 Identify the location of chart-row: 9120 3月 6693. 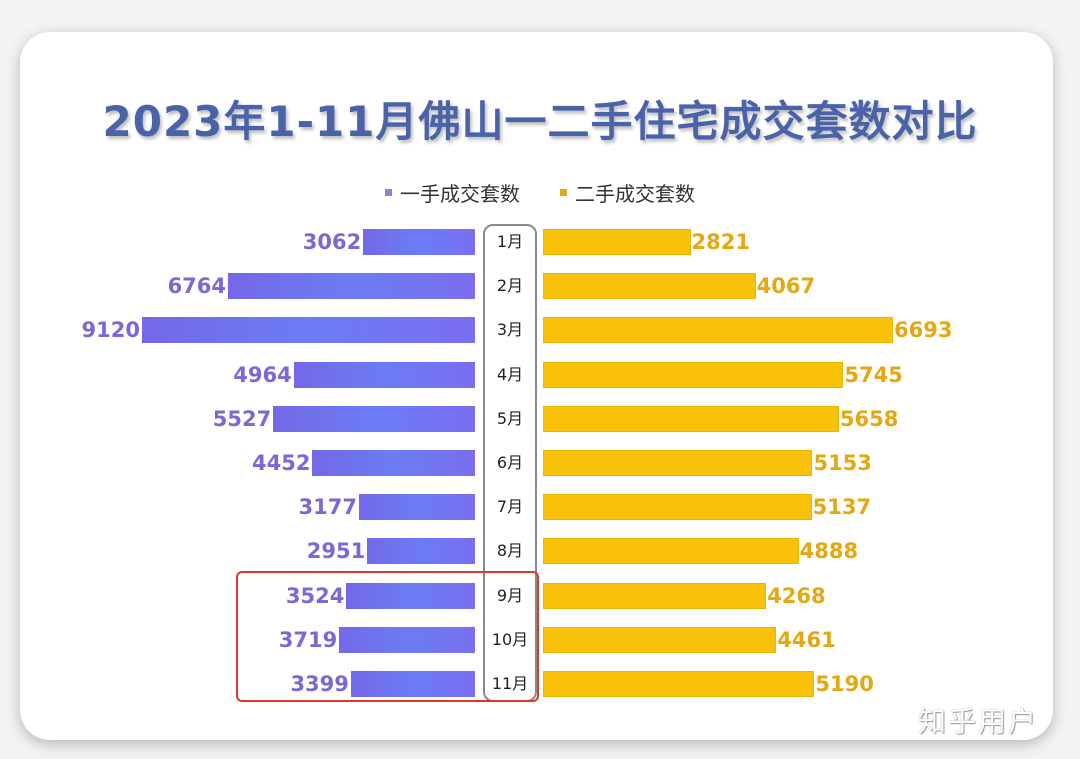
(540, 330).